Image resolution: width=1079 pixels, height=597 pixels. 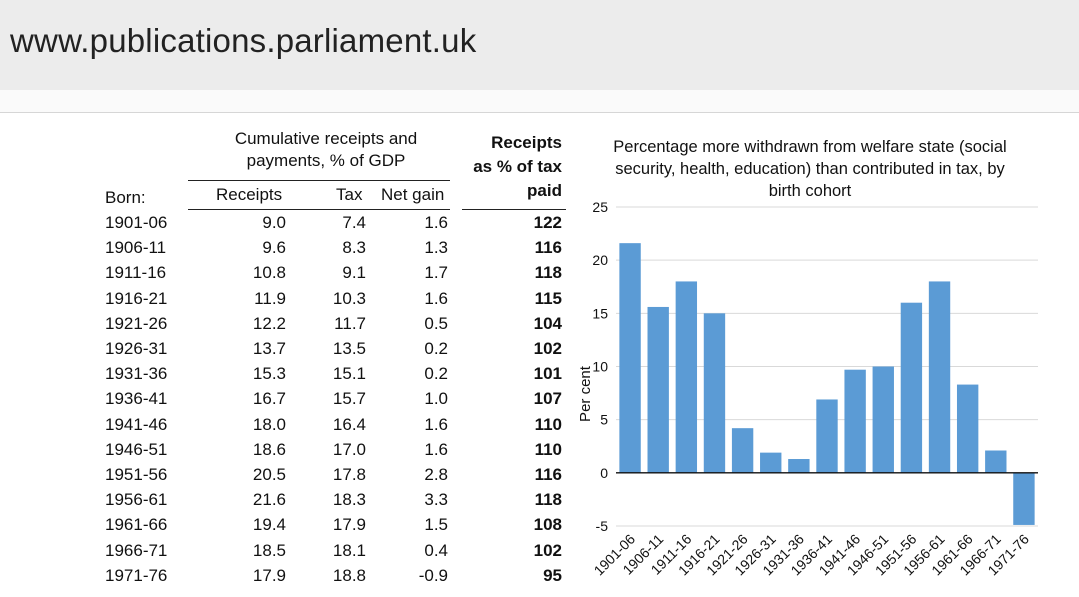 I want to click on cell-born: 1931-36, so click(x=136, y=374).